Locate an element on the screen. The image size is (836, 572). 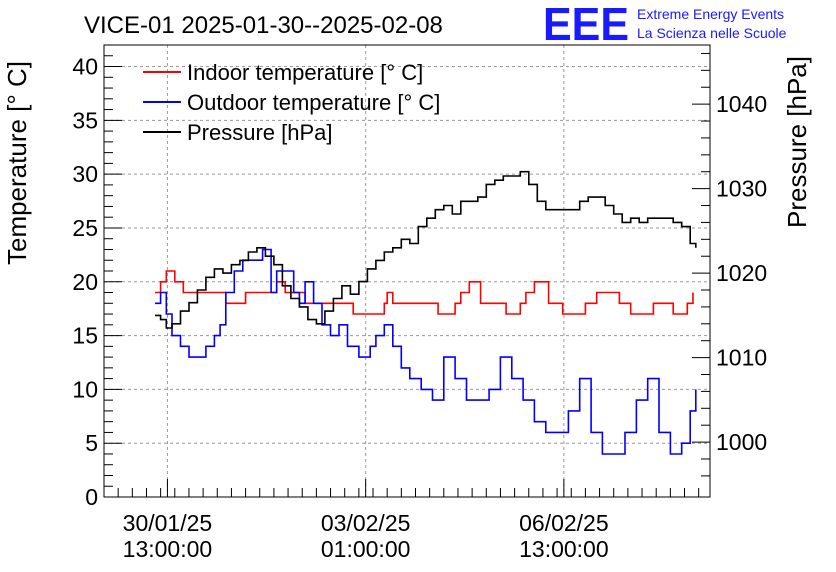
x-tick-label-time-0: 13:00:00 is located at coordinates (168, 549).